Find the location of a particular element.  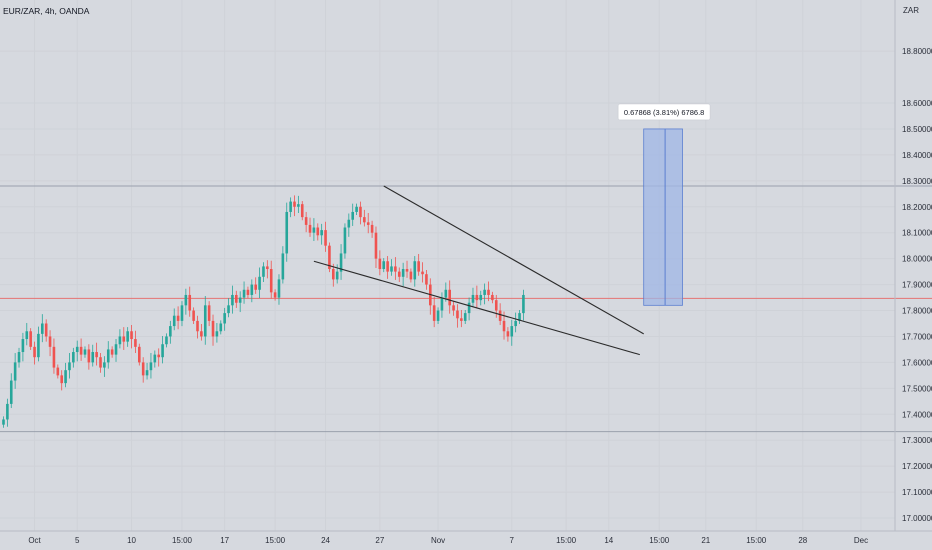

y-tick-label: 18.00000 is located at coordinates (917, 259).